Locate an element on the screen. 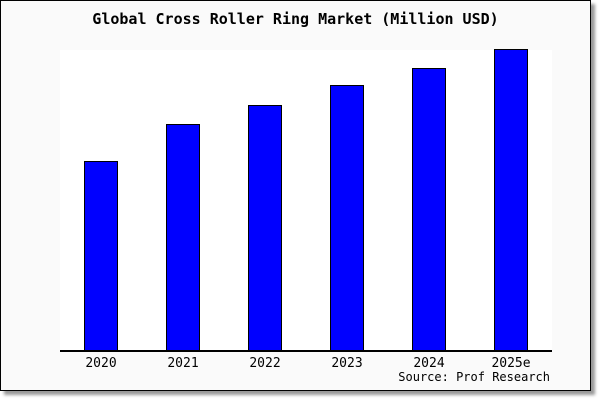 This screenshot has width=600, height=400. x-tick-label: 2024 is located at coordinates (429, 363).